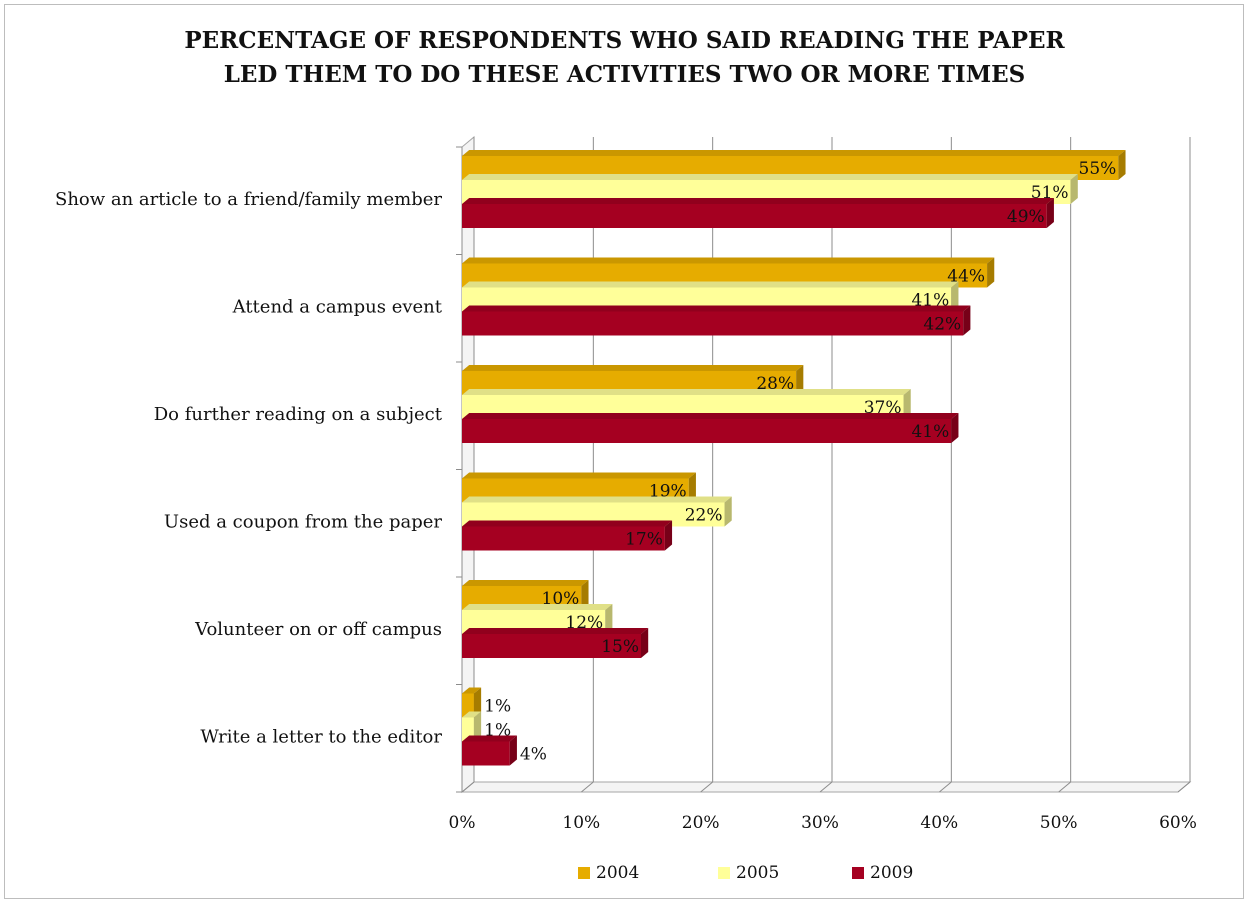  Describe the element at coordinates (942, 325) in the screenshot. I see `data-label: 42%` at that location.